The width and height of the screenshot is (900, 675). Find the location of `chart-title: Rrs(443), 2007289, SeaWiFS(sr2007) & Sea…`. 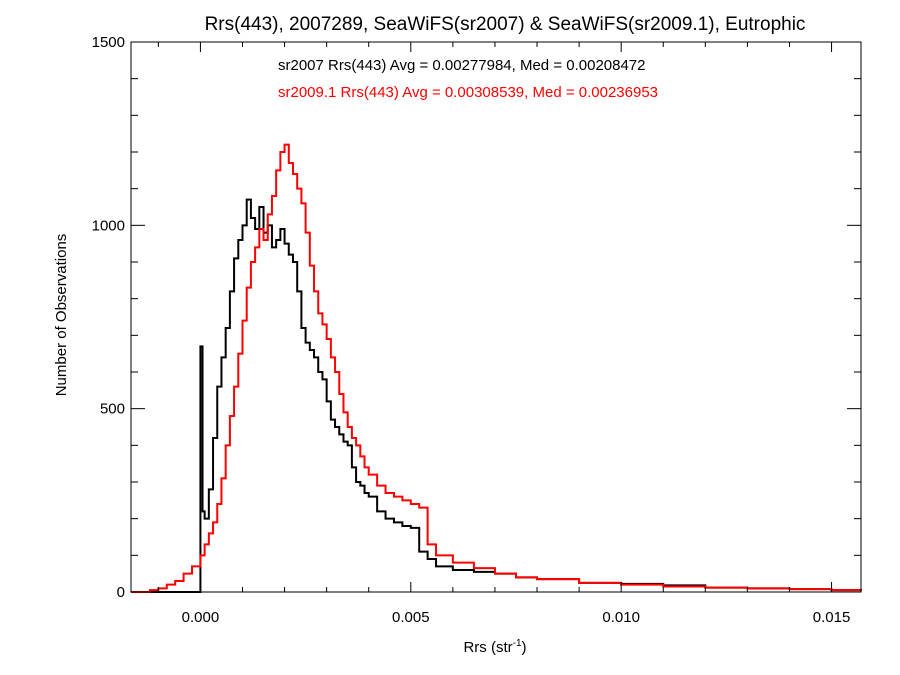

chart-title: Rrs(443), 2007289, SeaWiFS(sr2007) & Sea… is located at coordinates (505, 24).